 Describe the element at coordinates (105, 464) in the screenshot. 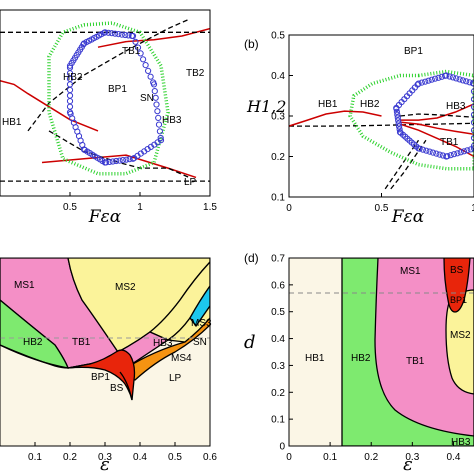

I see `panel-c-x-label: ε` at that location.